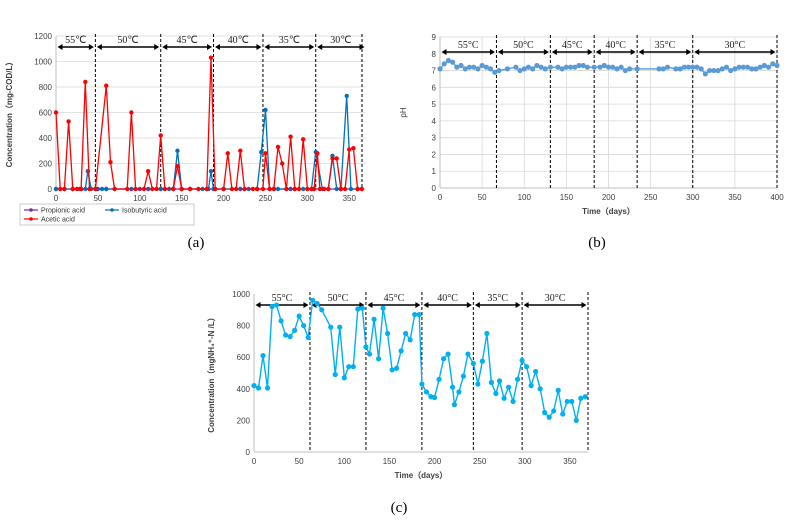 This screenshot has height=522, width=798. What do you see at coordinates (46, 164) in the screenshot?
I see `y-tick-label: 200` at bounding box center [46, 164].